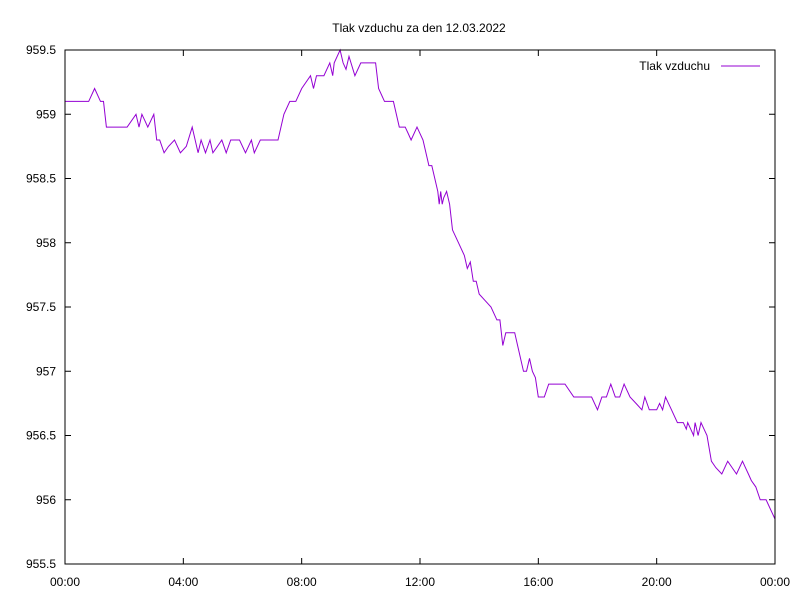 The width and height of the screenshot is (800, 600). What do you see at coordinates (41, 50) in the screenshot?
I see `y-tick-label: 959.5` at bounding box center [41, 50].